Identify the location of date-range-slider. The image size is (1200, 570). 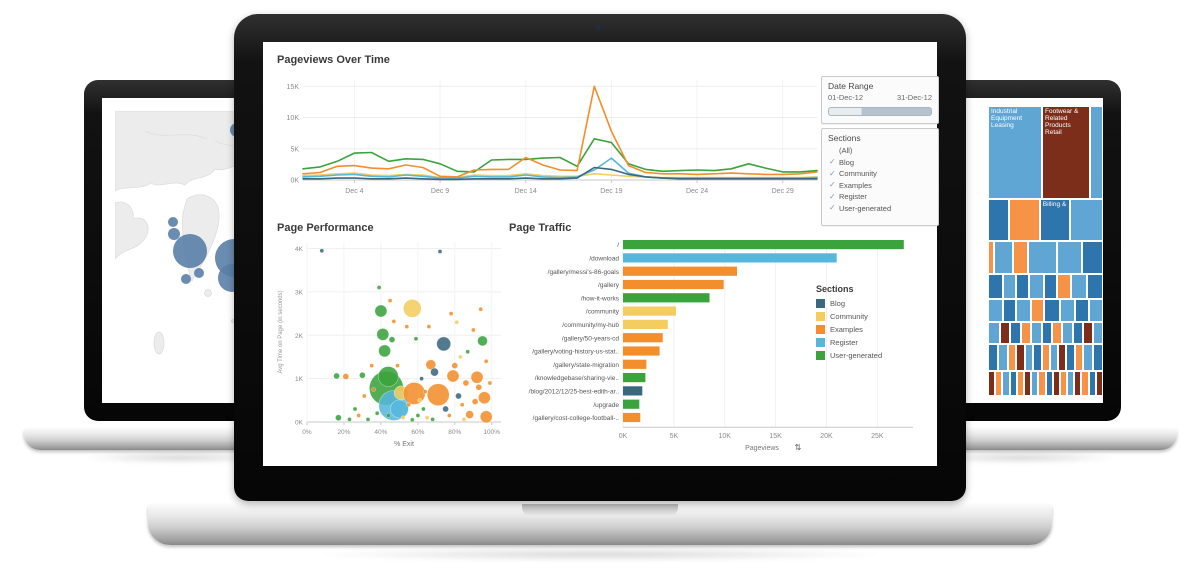
(880, 111).